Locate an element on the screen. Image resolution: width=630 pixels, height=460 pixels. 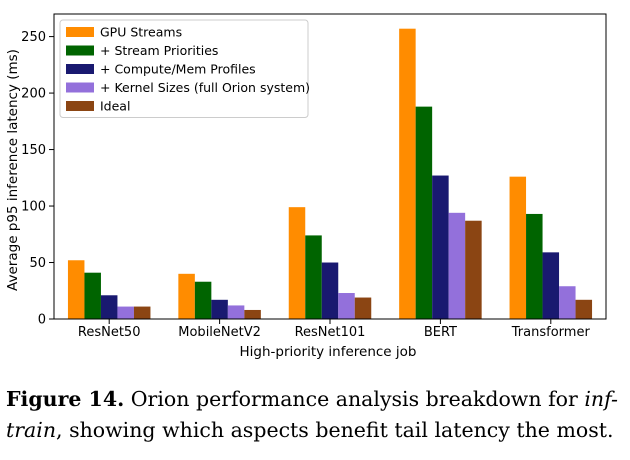
x-tick-label: MobileNetV2 is located at coordinates (219, 332).